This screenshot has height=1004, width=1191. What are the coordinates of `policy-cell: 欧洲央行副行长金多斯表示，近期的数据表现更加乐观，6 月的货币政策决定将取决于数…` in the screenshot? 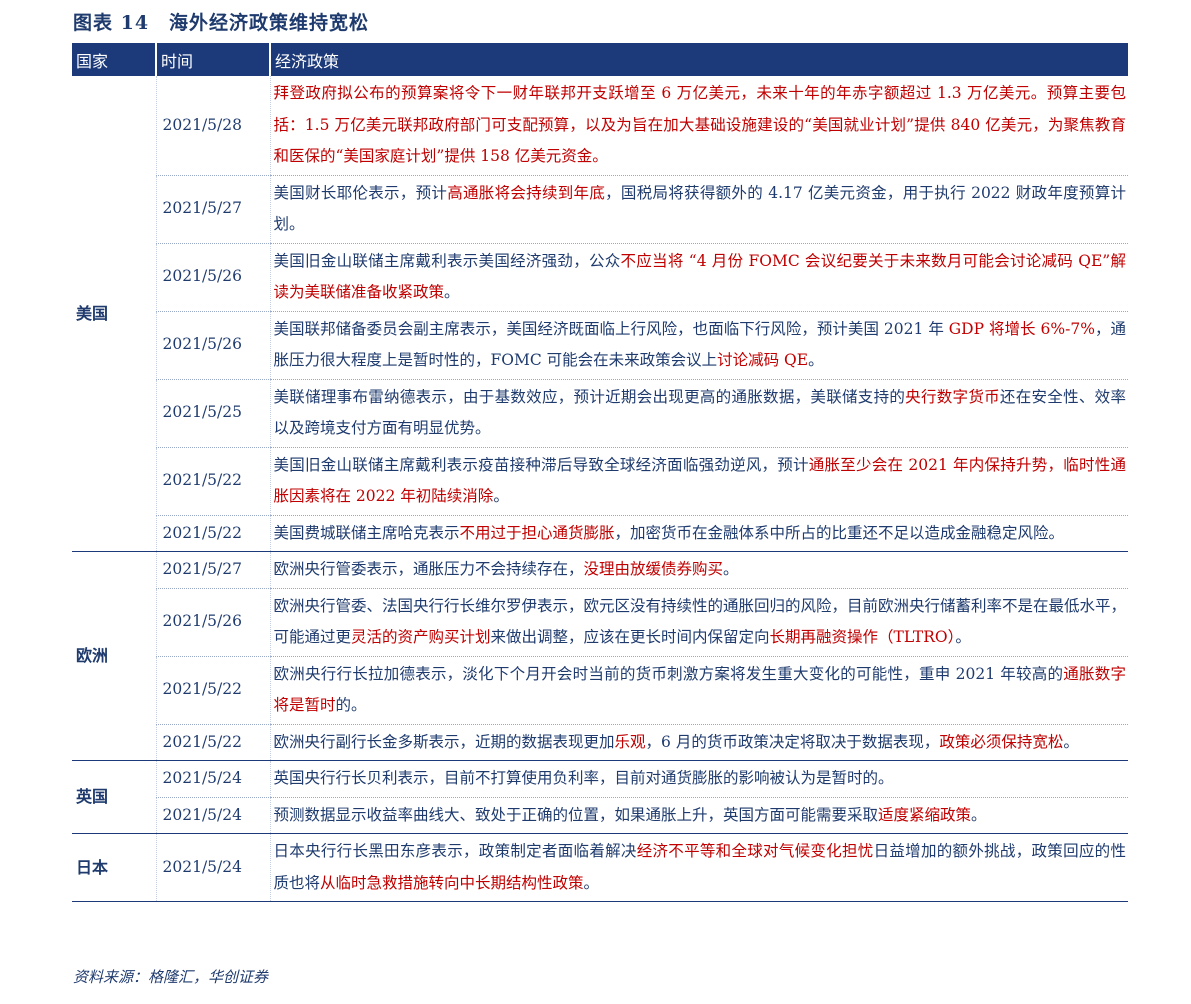 It's located at (698, 742).